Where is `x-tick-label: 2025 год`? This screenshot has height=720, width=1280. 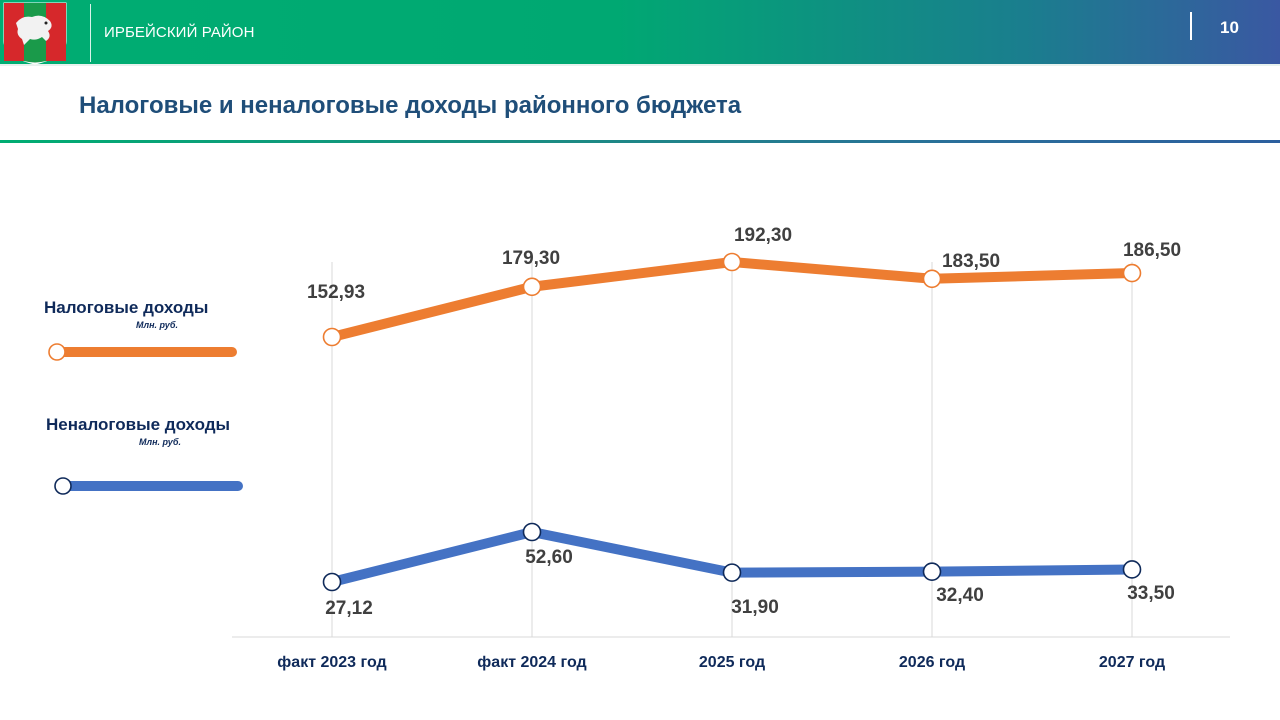
x-tick-label: 2025 год is located at coordinates (732, 662).